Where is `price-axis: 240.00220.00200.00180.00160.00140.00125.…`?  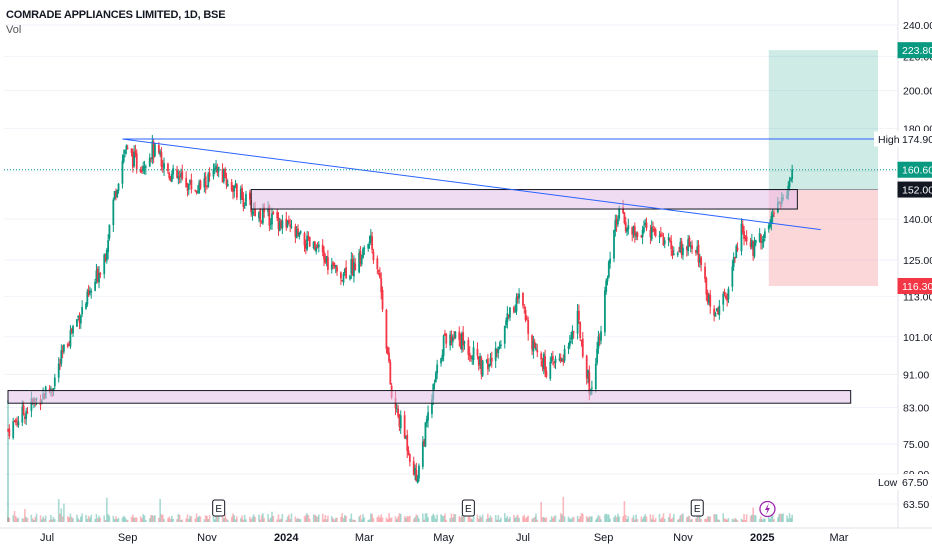 price-axis: 240.00220.00200.00180.00160.00140.00125.… is located at coordinates (903, 264).